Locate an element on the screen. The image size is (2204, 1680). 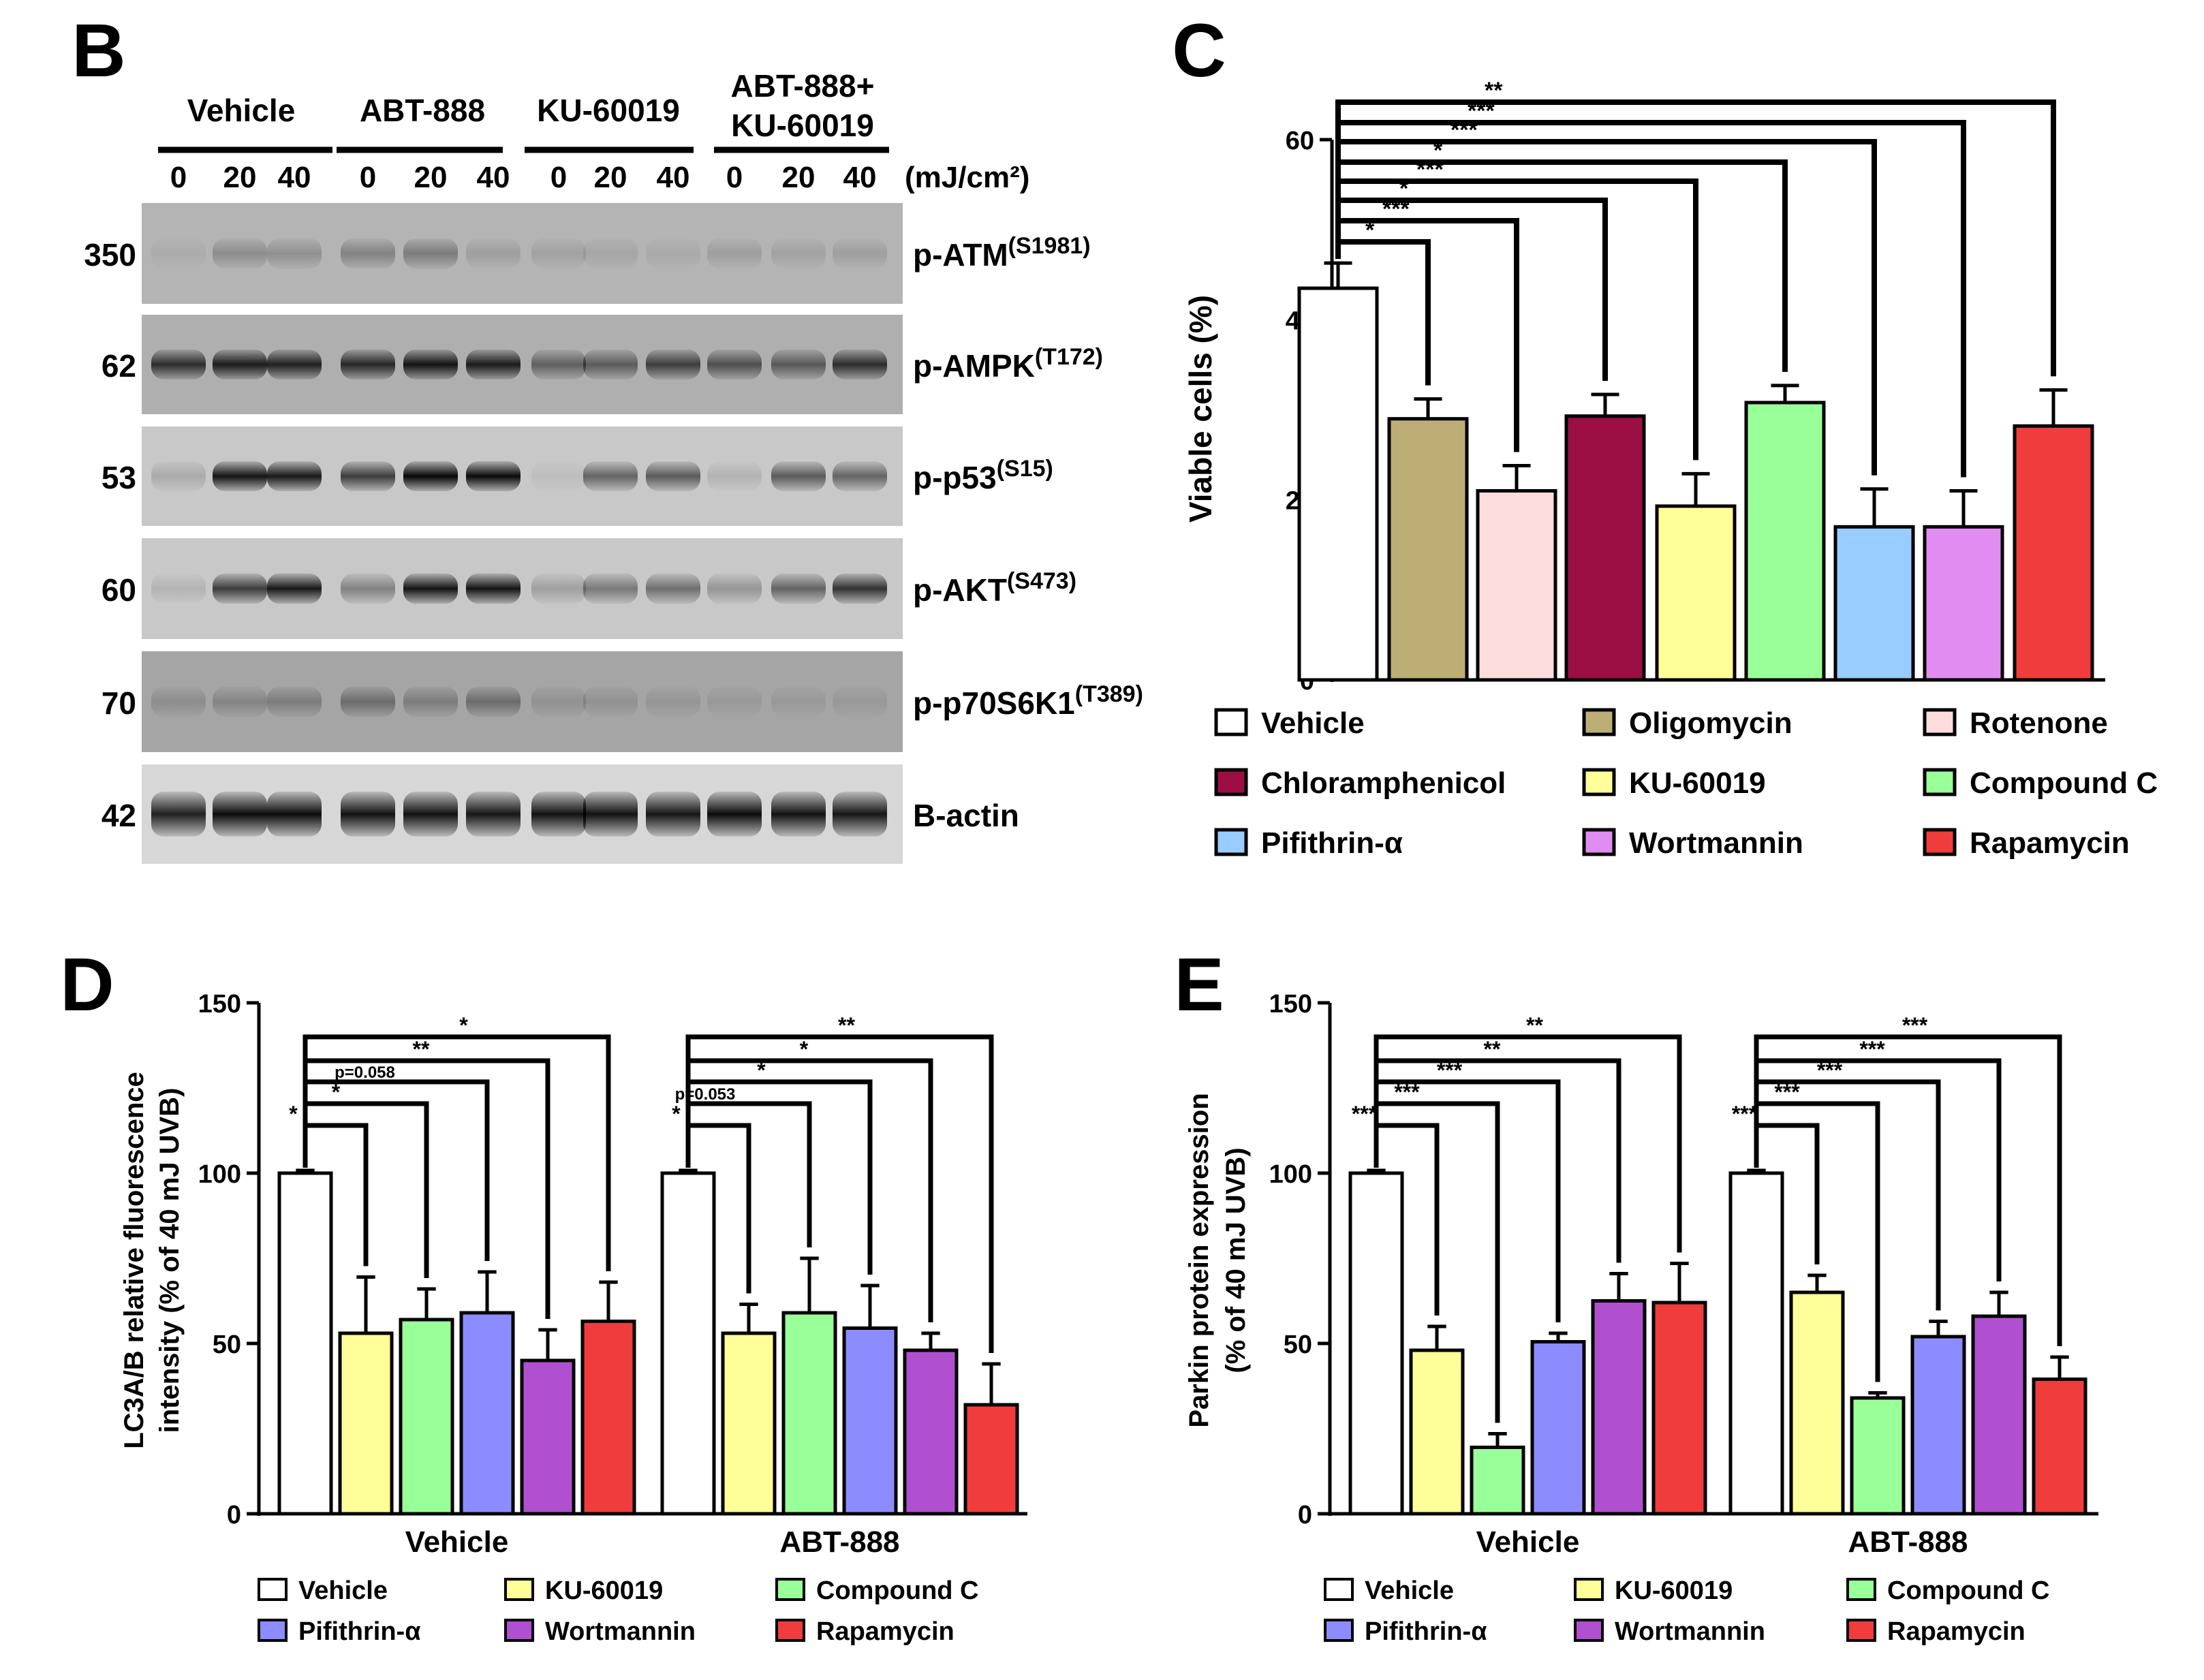
blot-target-label: p-AMPK(T172) is located at coordinates (1008, 364).